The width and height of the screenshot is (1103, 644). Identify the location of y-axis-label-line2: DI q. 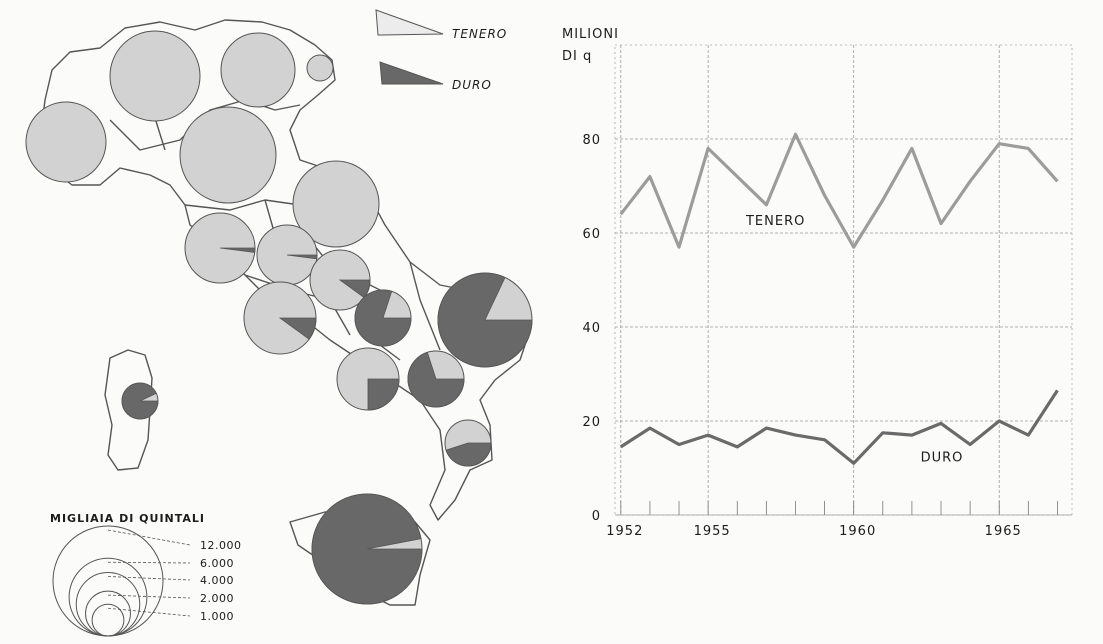
(577, 56).